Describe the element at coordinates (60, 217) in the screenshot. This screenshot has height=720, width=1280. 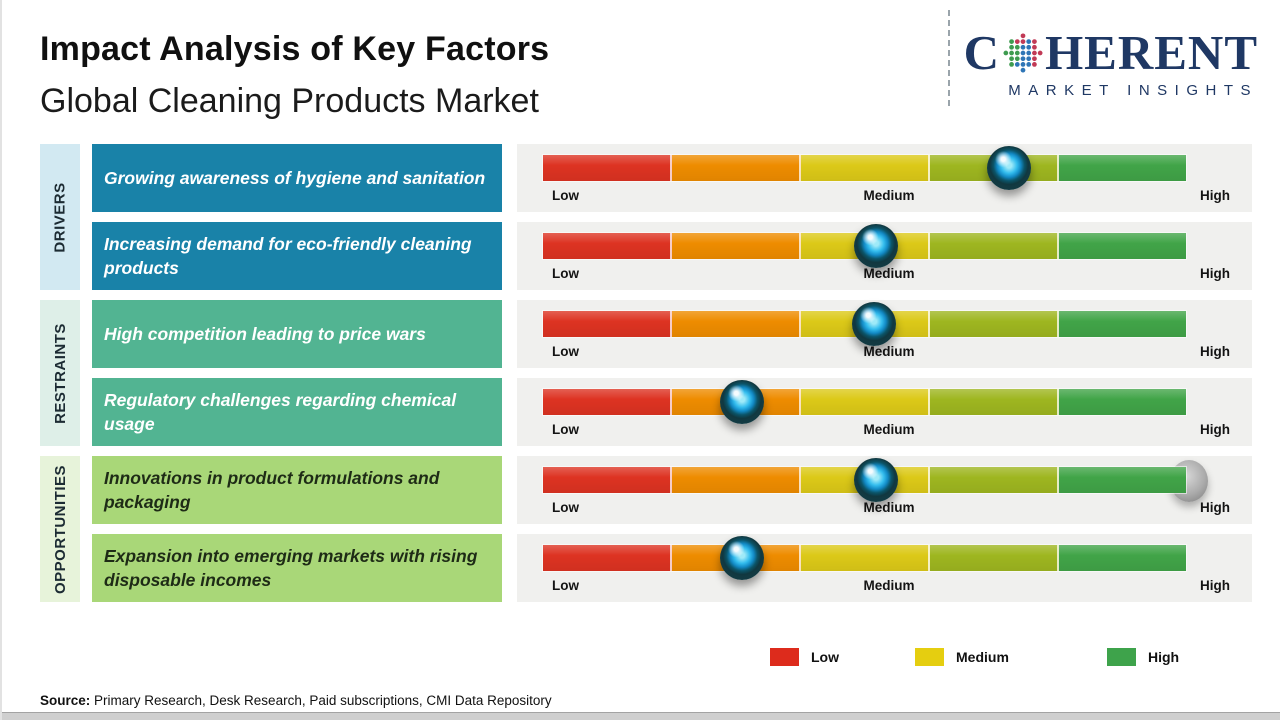
I see `category-rail-drivers: DRIVERS` at that location.